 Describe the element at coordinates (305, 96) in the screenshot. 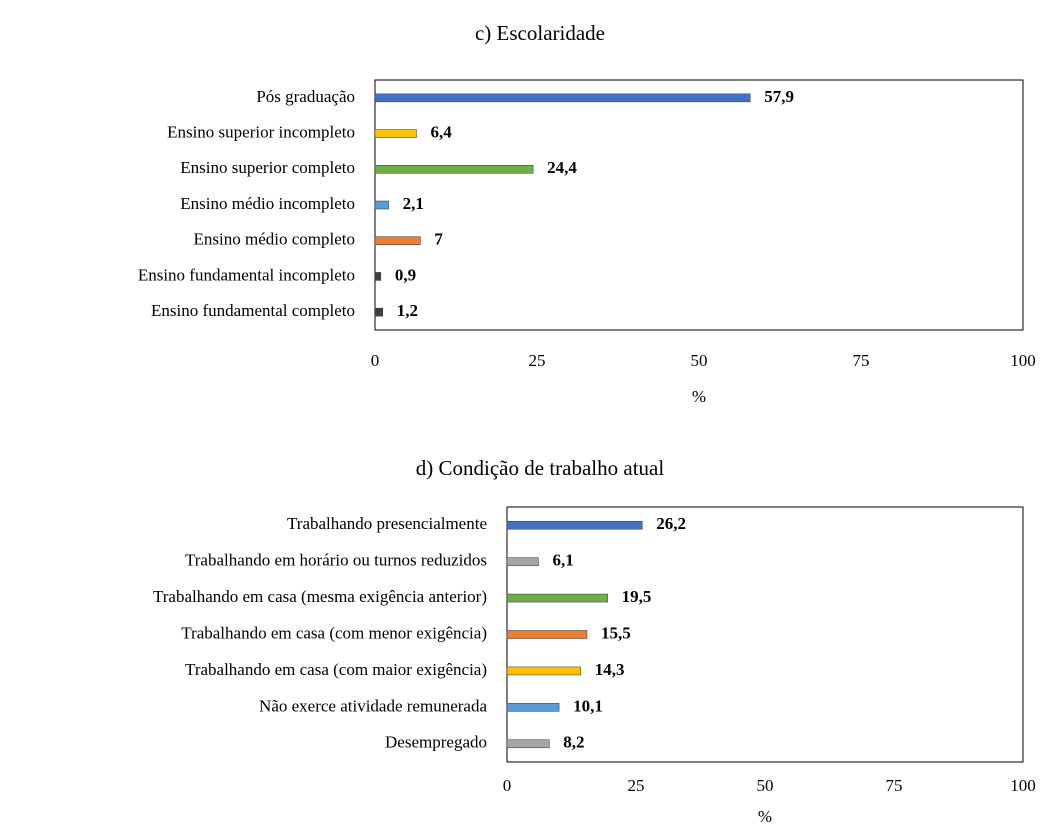

I see `y-tick-label: Pós graduação` at that location.